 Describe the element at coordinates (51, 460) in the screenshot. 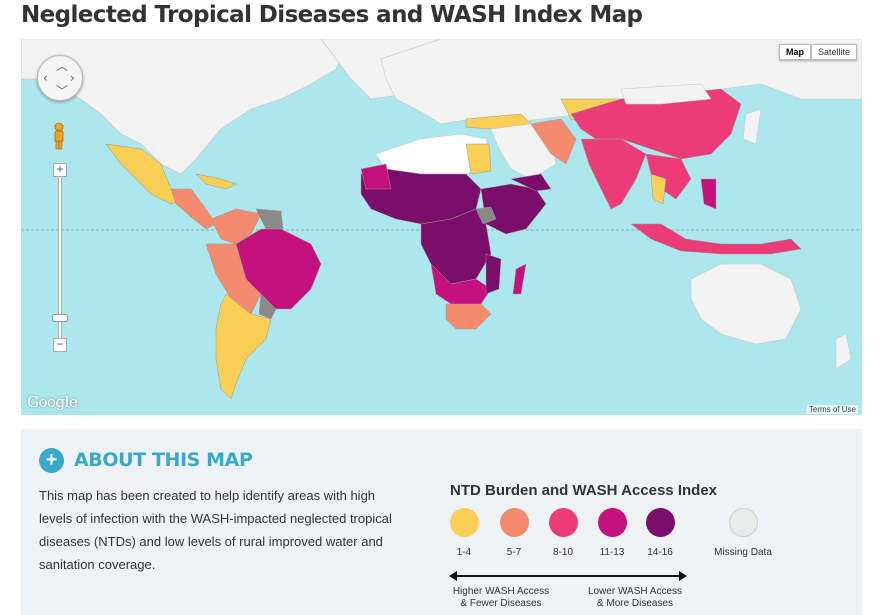

I see `plus-icon: +` at that location.